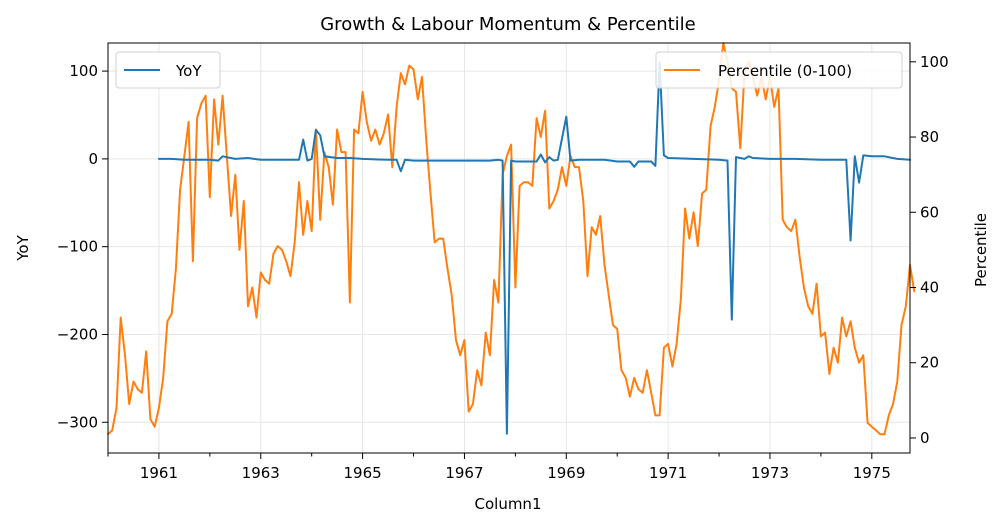 This screenshot has height=526, width=1001. Describe the element at coordinates (499, 467) in the screenshot. I see `x-axis: 1961 1963 1965 1967 1969 1971 1973 1975` at that location.